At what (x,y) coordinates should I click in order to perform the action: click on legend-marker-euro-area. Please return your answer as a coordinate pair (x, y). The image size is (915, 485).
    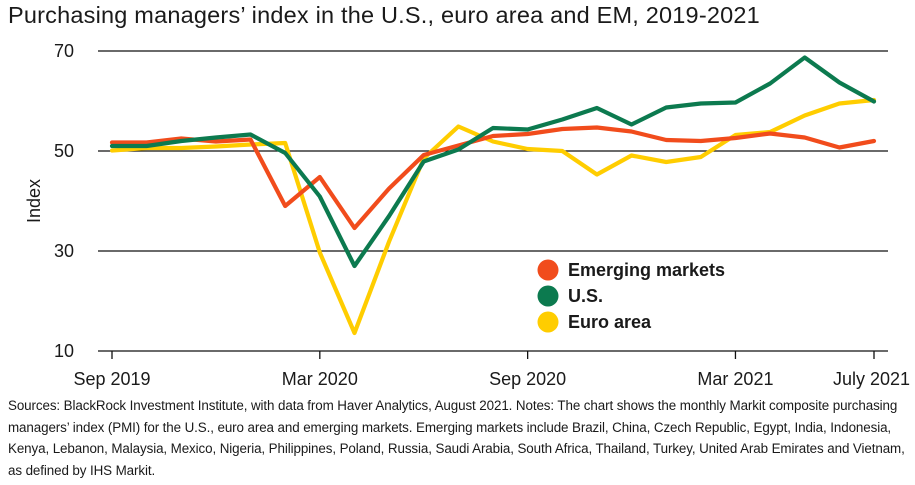
    Looking at the image, I should click on (548, 322).